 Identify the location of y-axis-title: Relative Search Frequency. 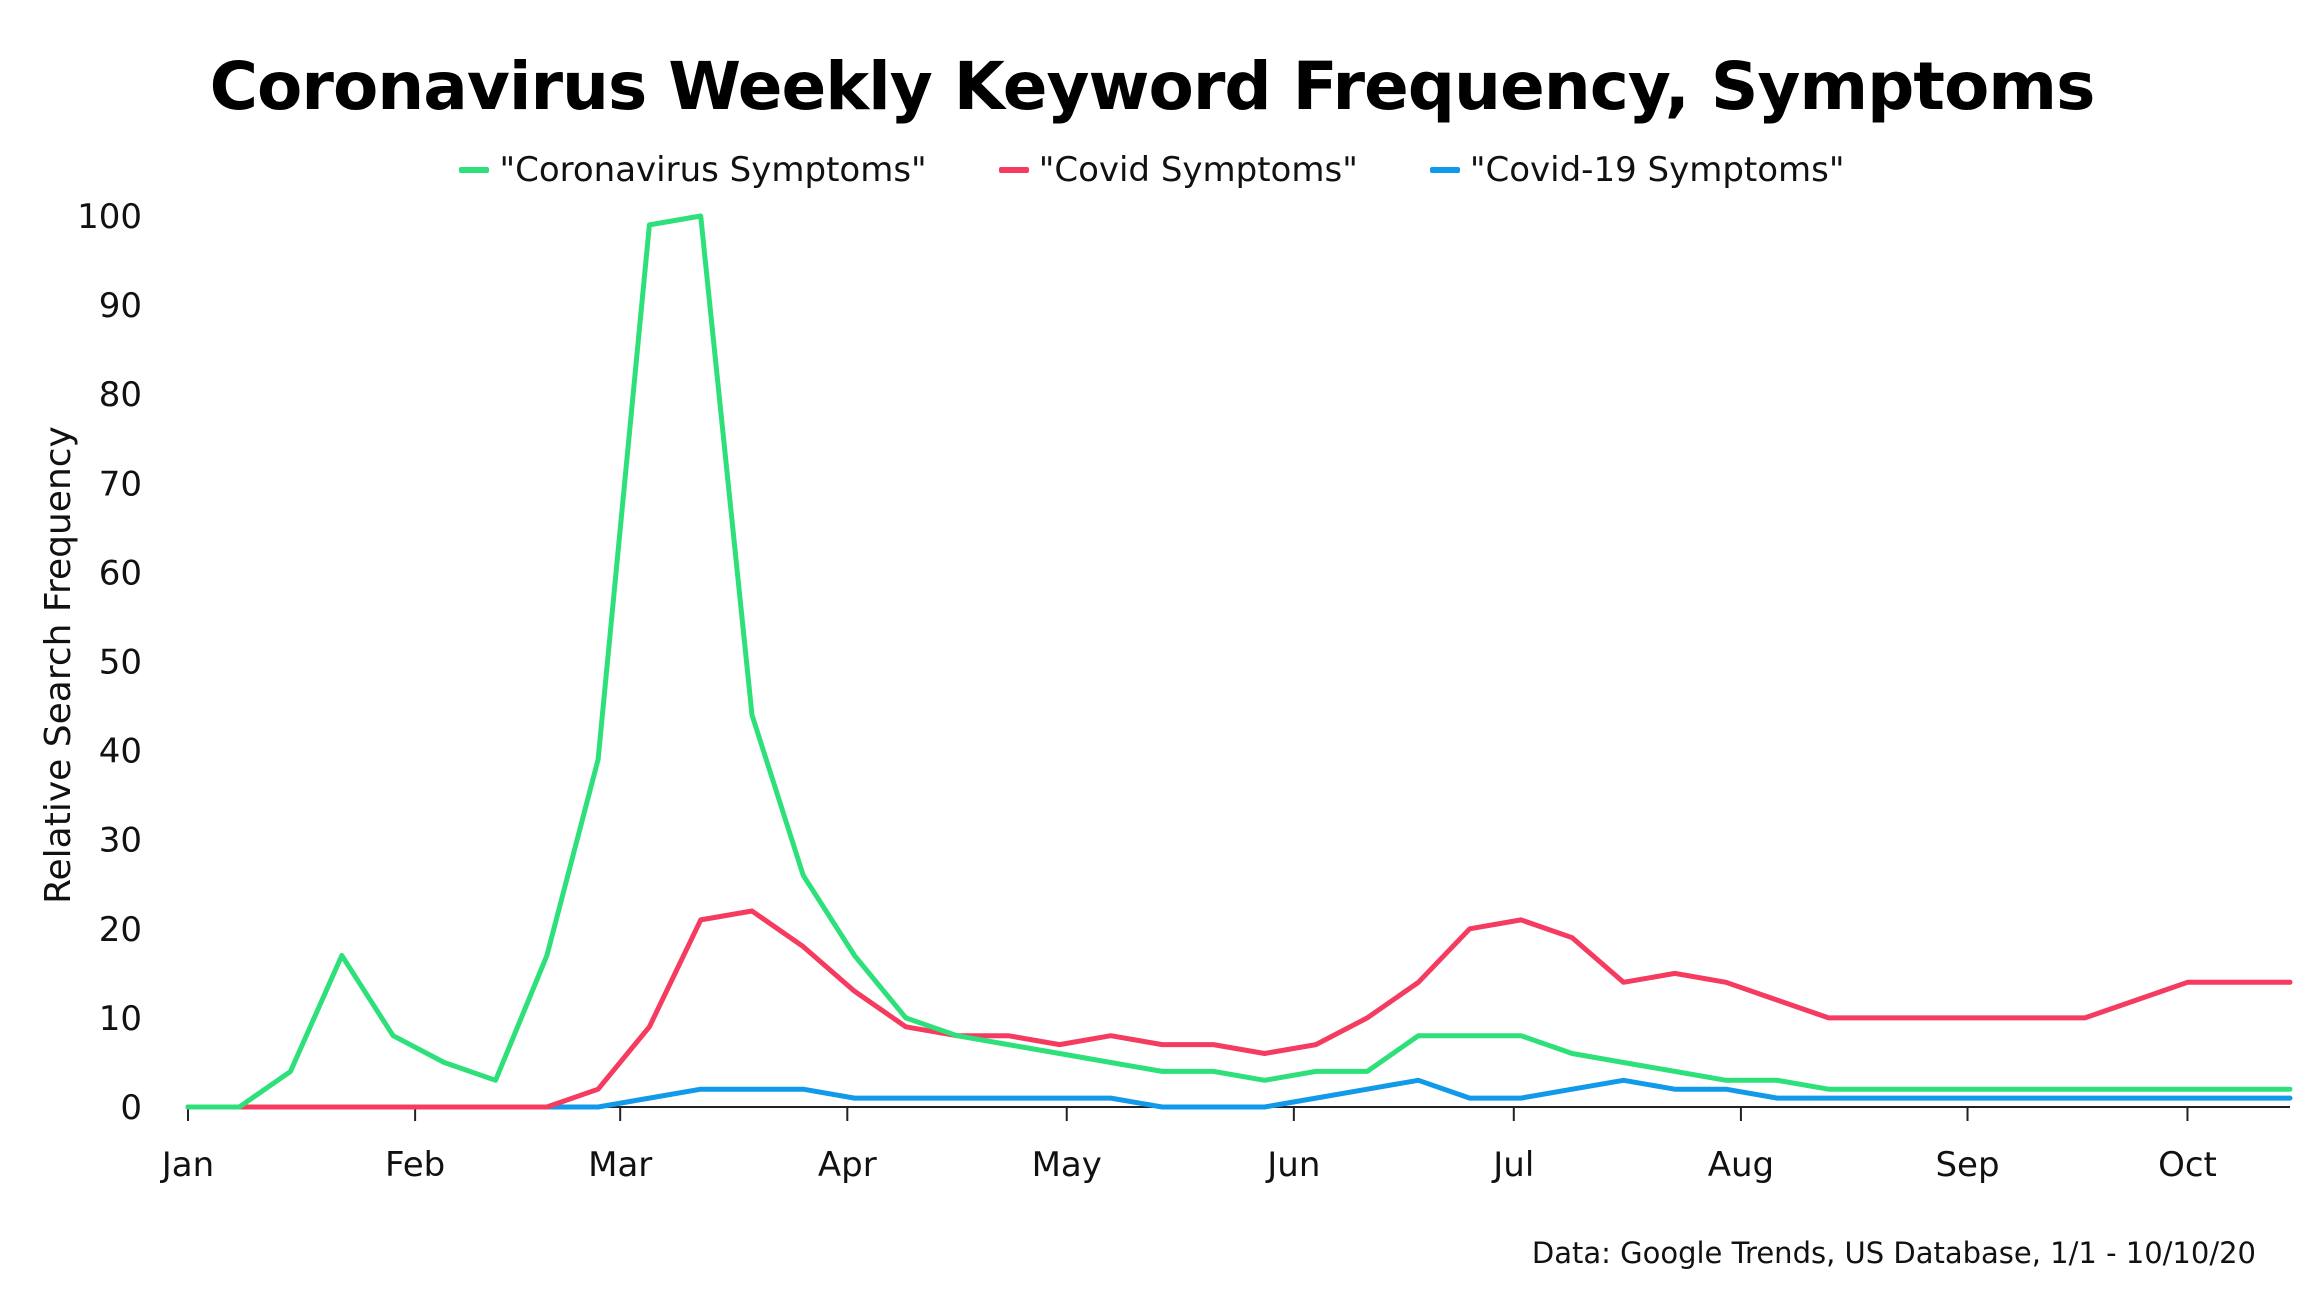
(58, 665).